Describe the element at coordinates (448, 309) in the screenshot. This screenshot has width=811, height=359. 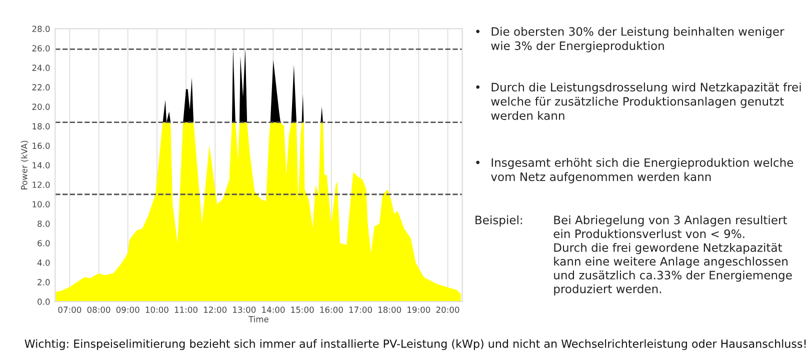
I see `x-tick-label: 20:00` at that location.